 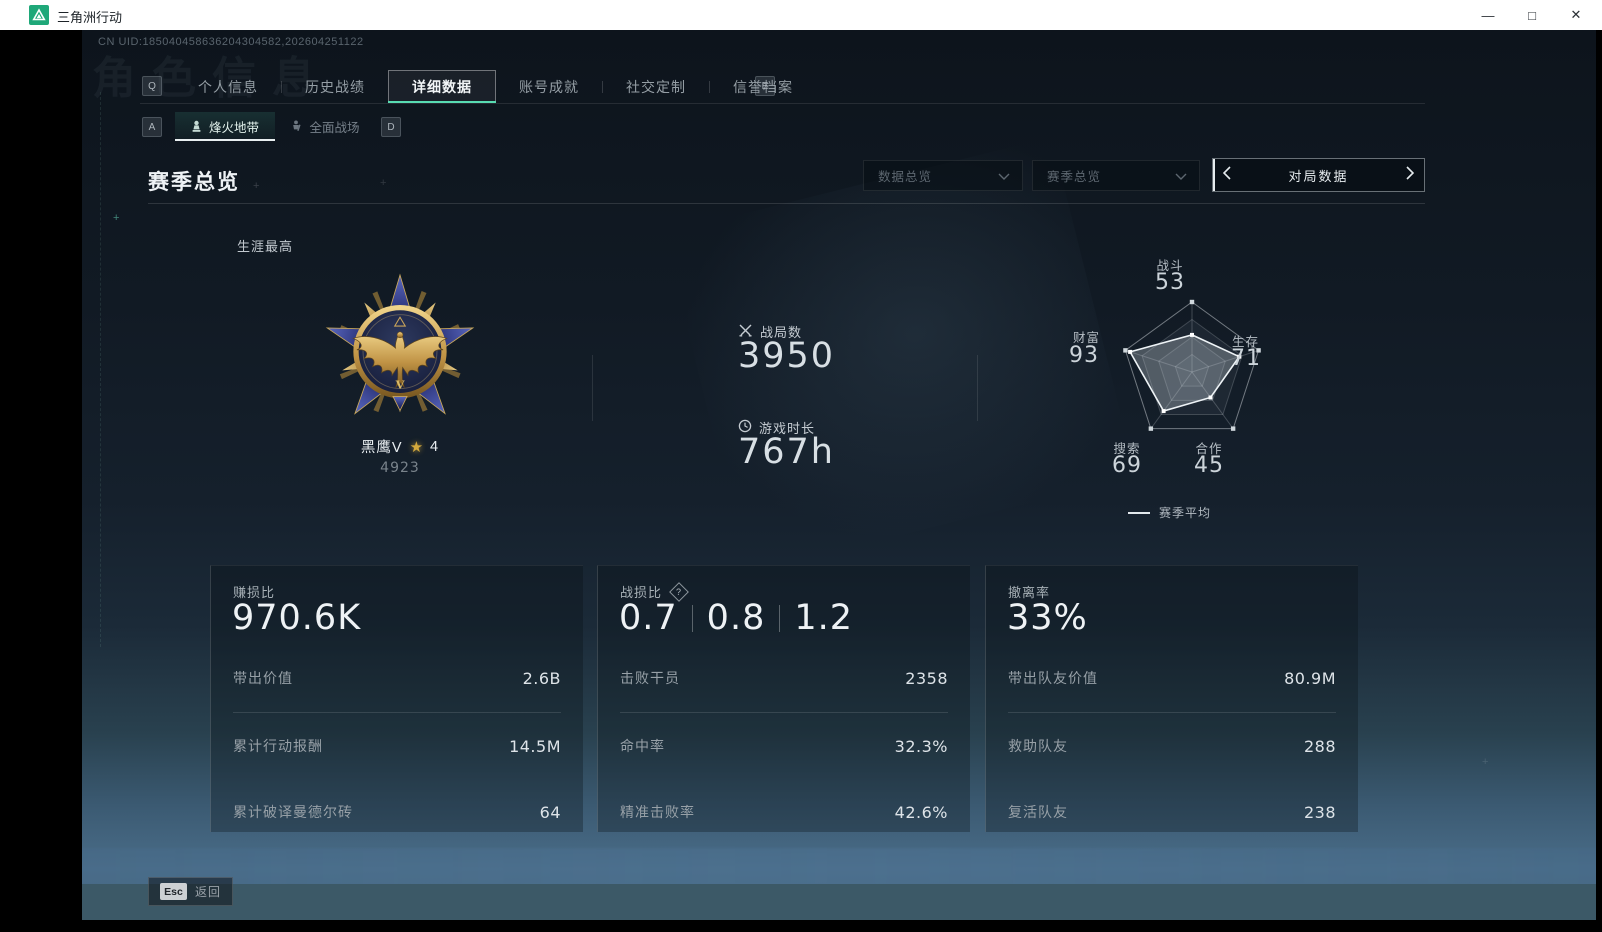 I want to click on kd-value-1: 0.7, so click(x=648, y=618).